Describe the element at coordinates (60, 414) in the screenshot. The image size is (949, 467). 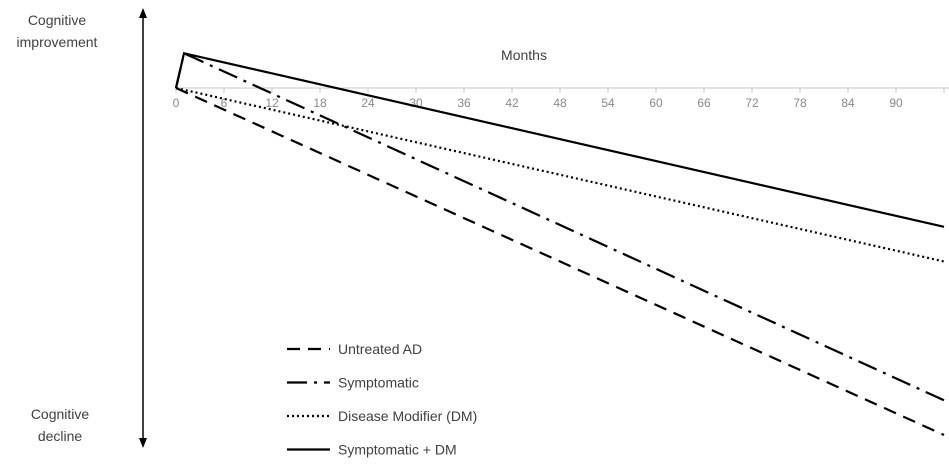
I see `y-label-bottom-line1: Cognitive` at that location.